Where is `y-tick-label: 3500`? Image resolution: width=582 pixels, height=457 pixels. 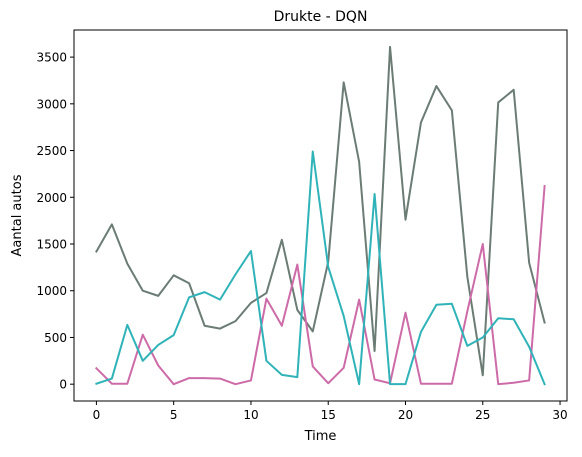
y-tick-label: 3500 is located at coordinates (51, 58).